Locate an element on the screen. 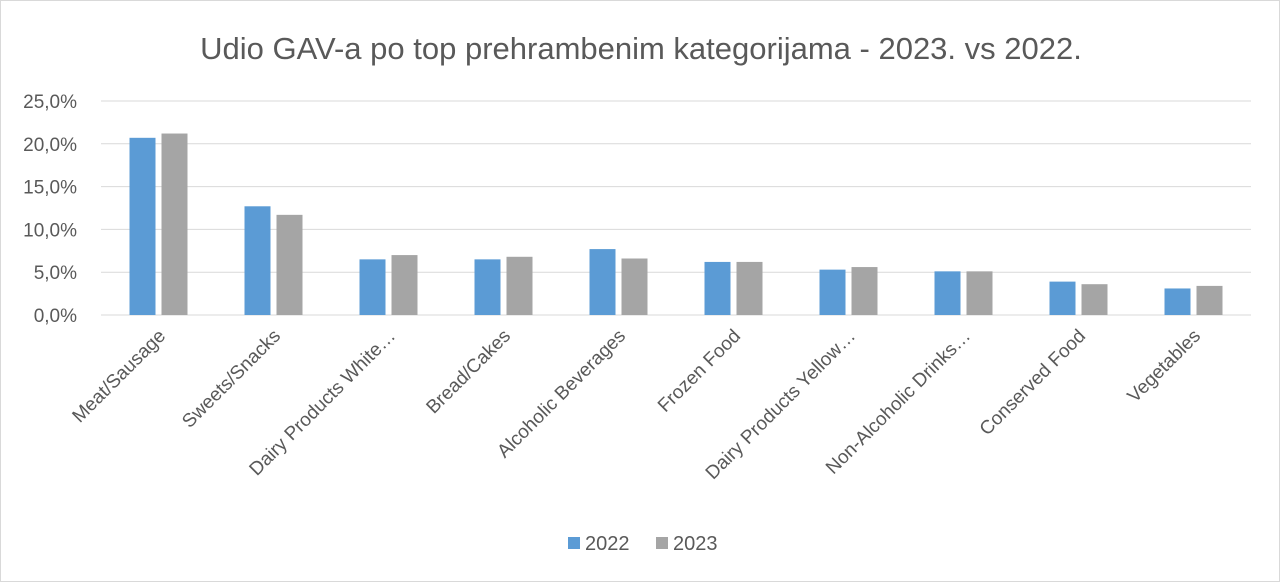 This screenshot has width=1280, height=588. y-tick-label: 15,0% is located at coordinates (50, 188).